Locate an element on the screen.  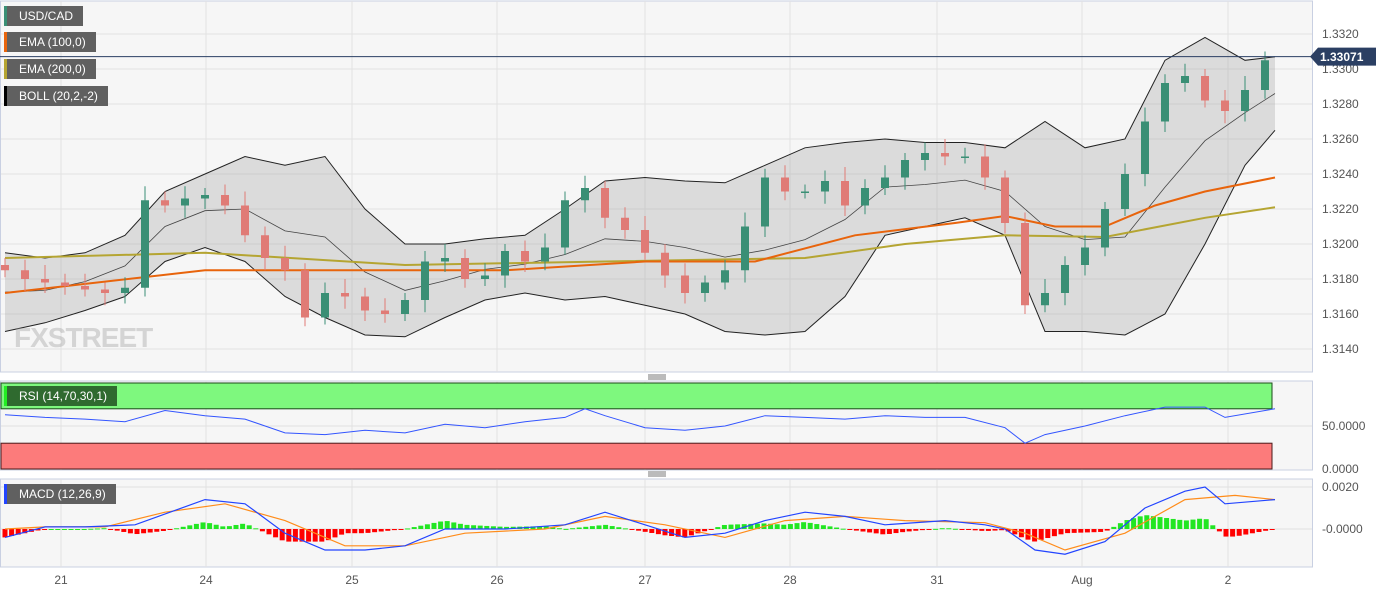
legend-boll: BOLL (20,2,-2) is located at coordinates (56, 96).